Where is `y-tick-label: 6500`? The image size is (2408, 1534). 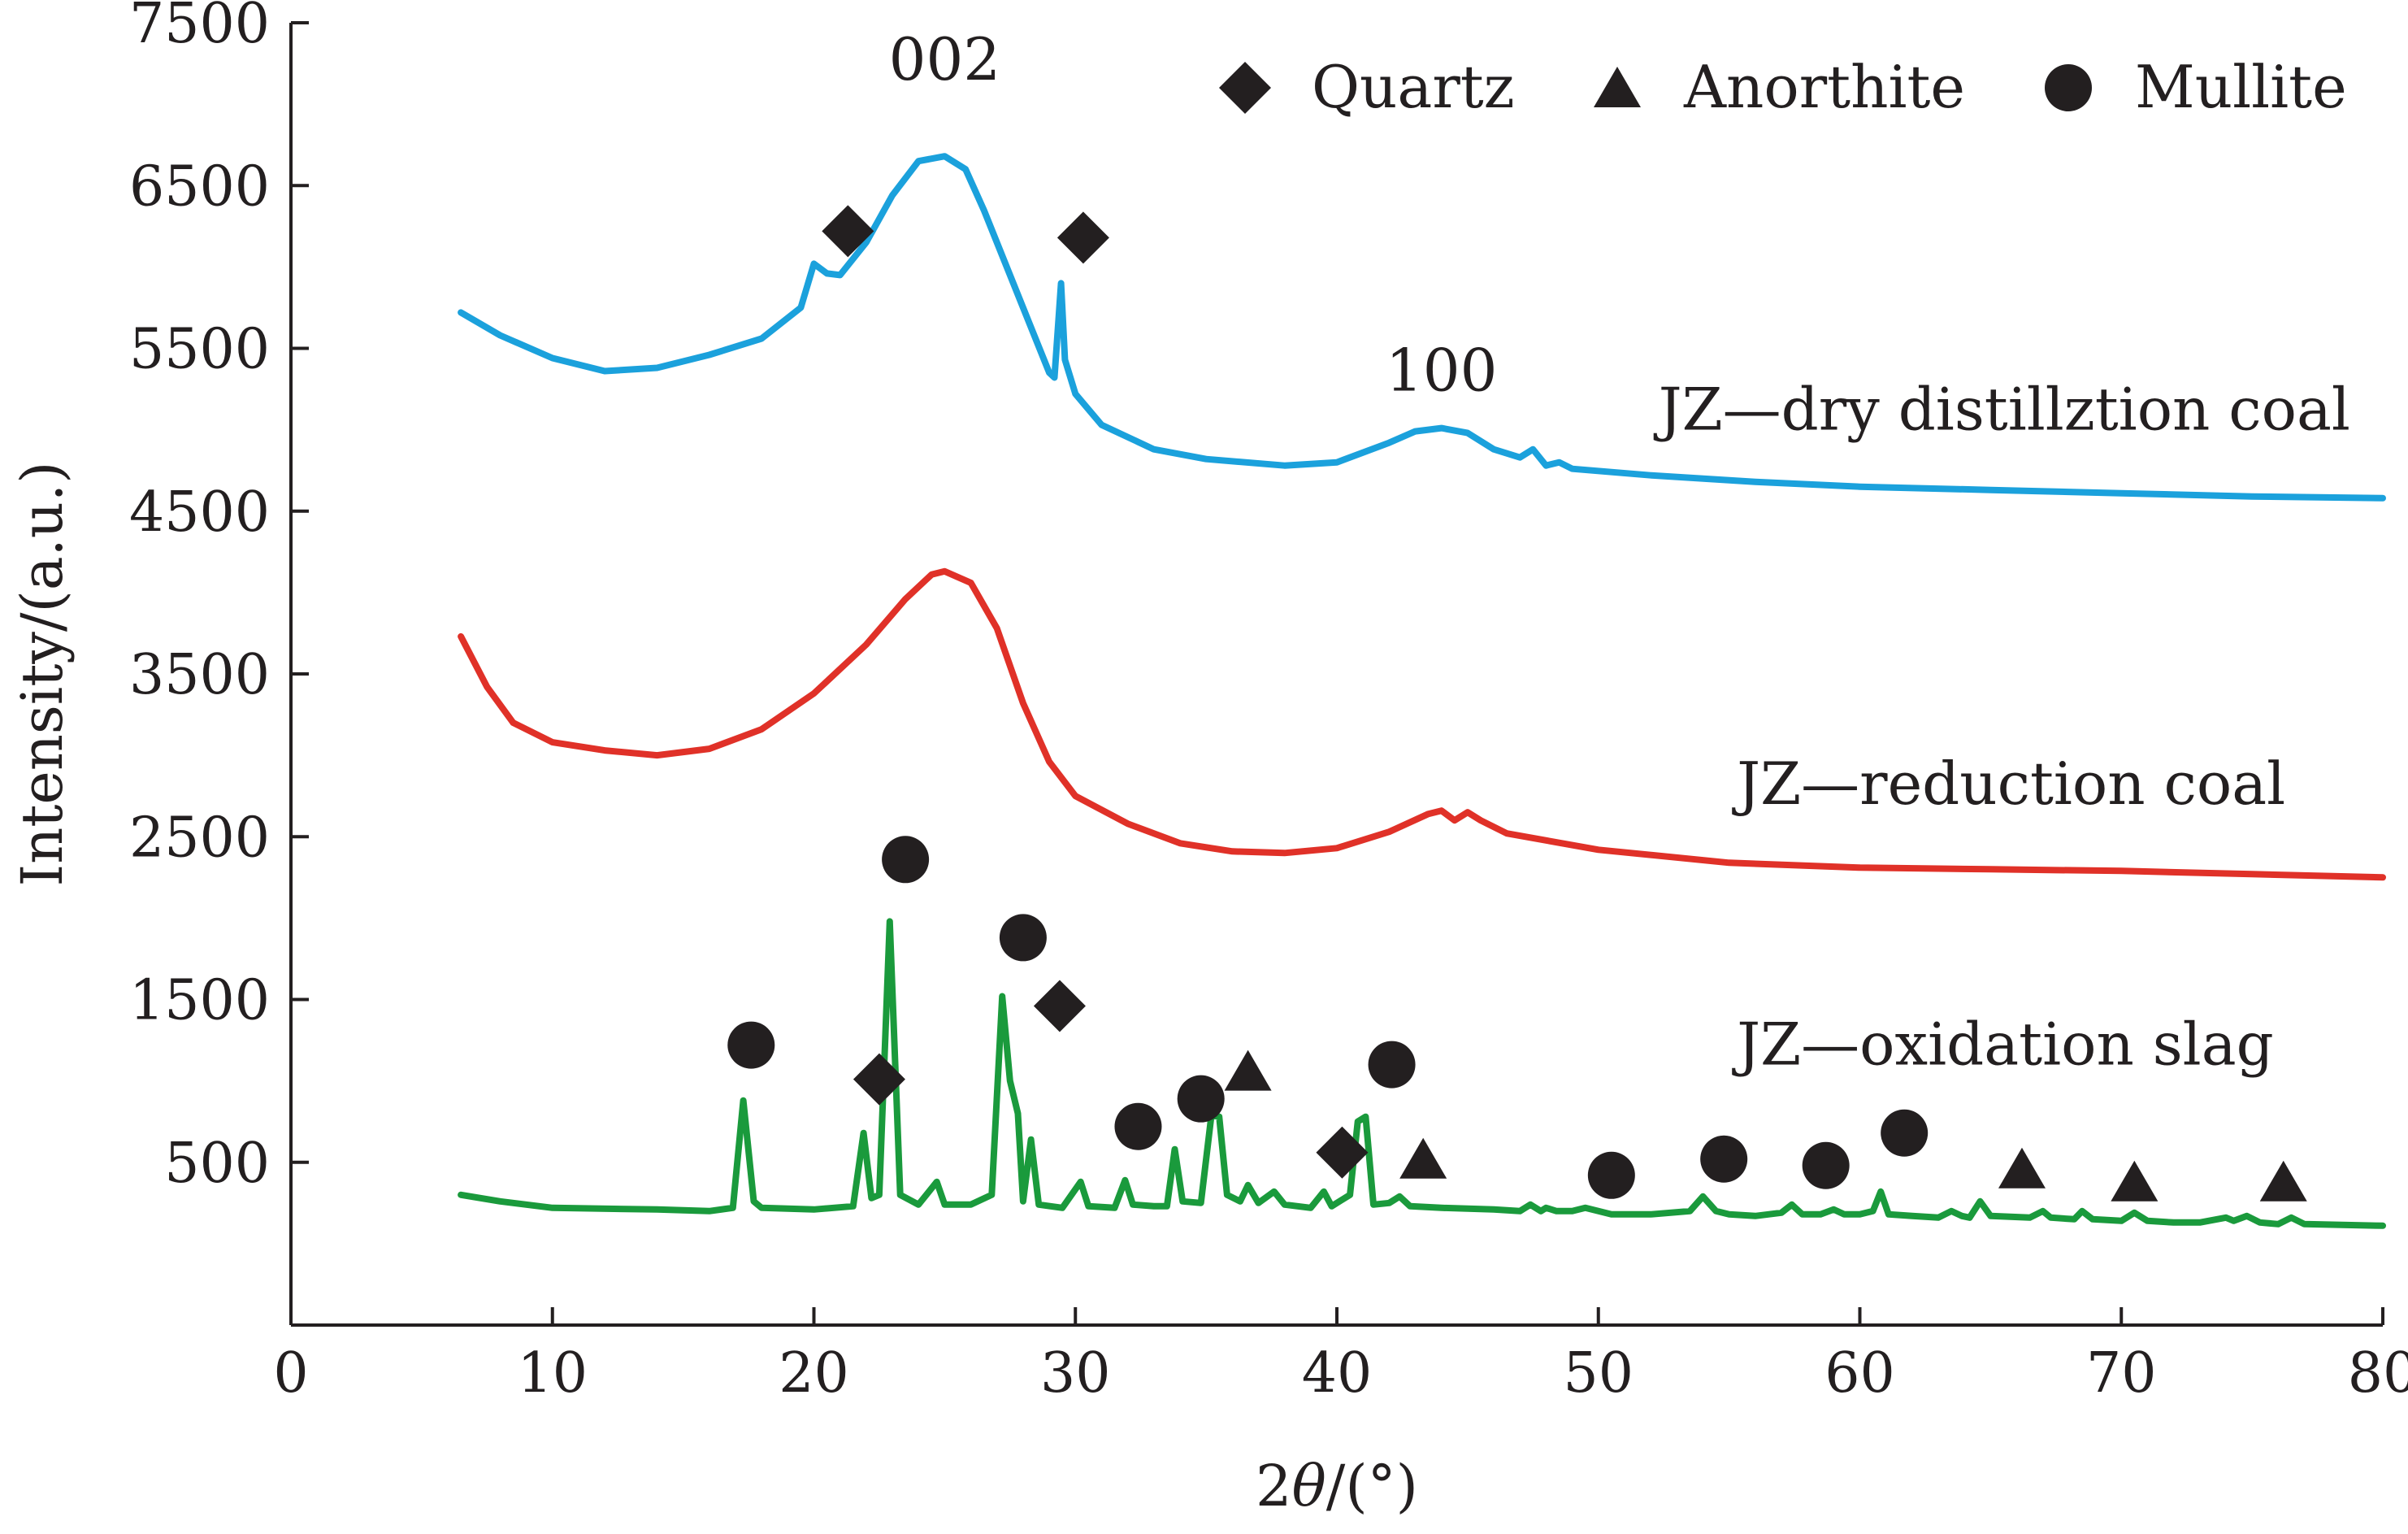 y-tick-label: 6500 is located at coordinates (199, 186).